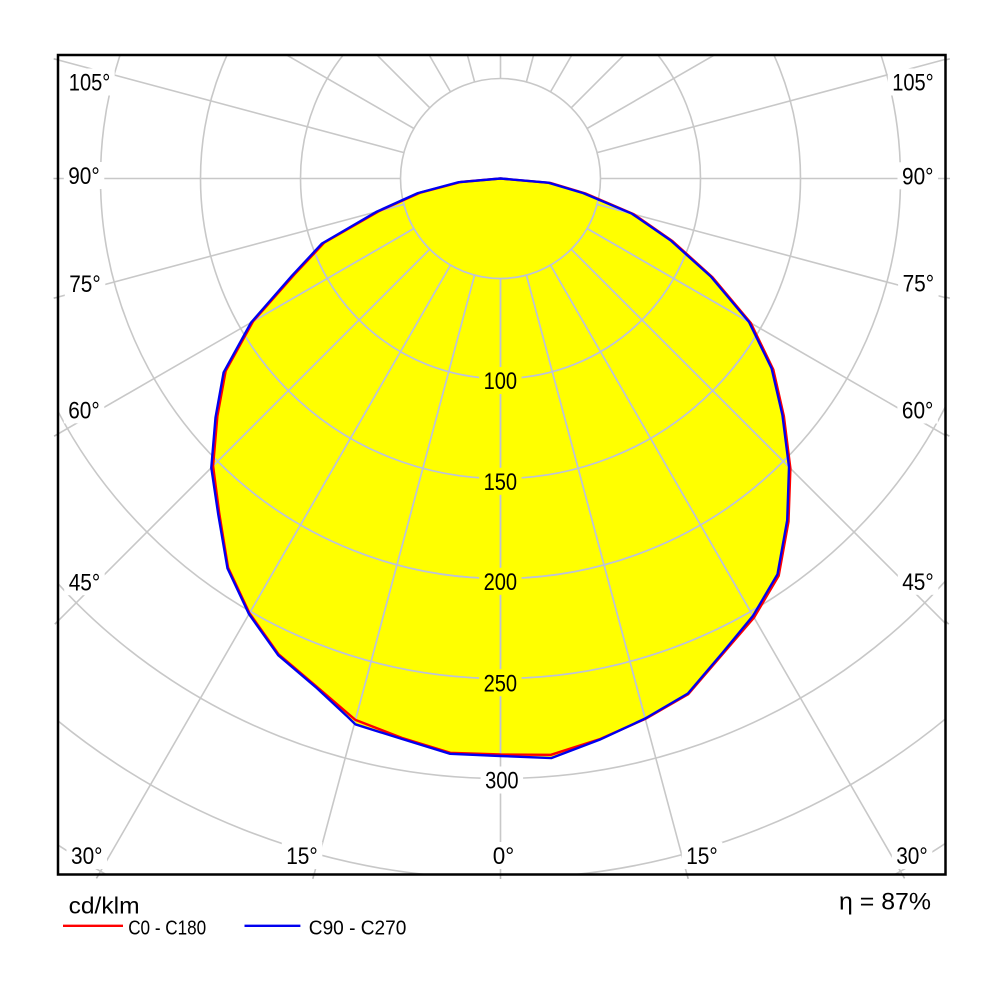  What do you see at coordinates (358, 929) in the screenshot?
I see `svg-text: C90 - C270` at bounding box center [358, 929].